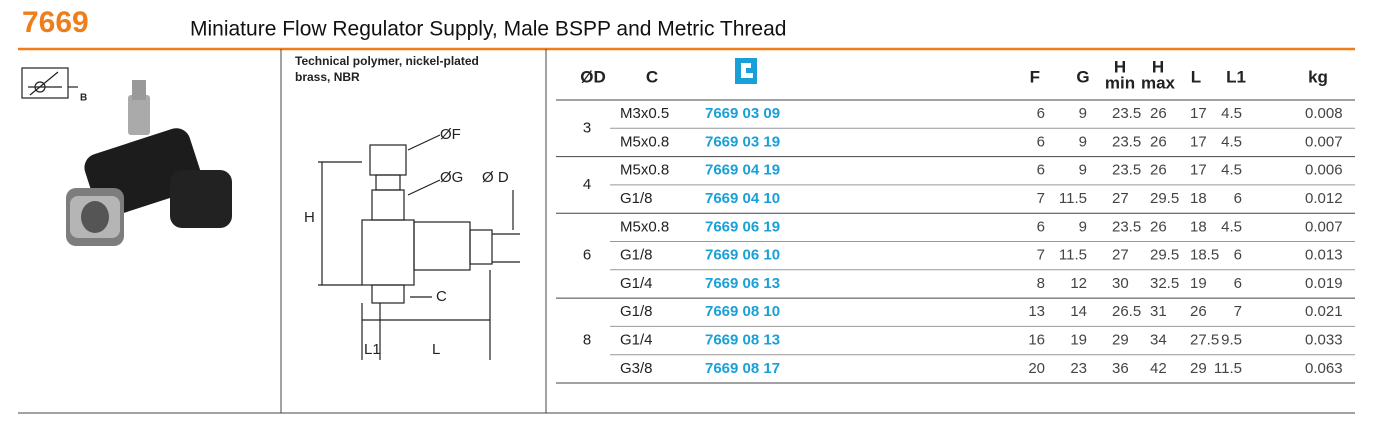 Image resolution: width=1375 pixels, height=437 pixels. What do you see at coordinates (327, 77) in the screenshot?
I see `description-line: brass, NBR` at bounding box center [327, 77].